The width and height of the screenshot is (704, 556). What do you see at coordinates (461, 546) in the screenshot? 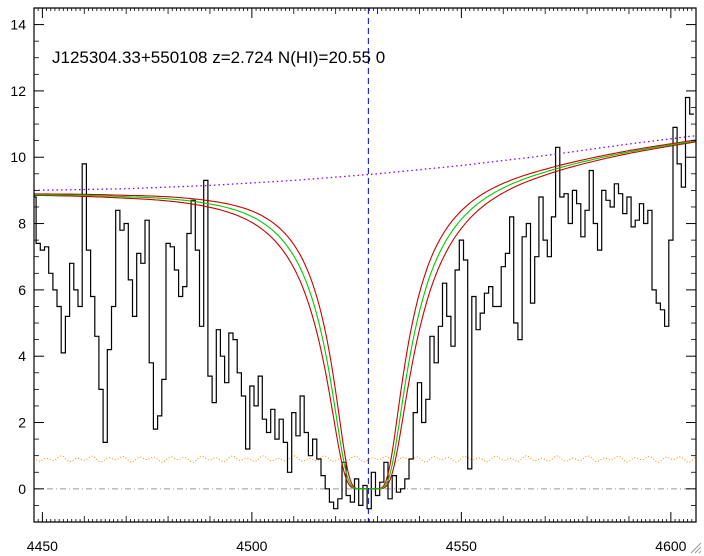
I see `x-tick-label: 4550` at bounding box center [461, 546].